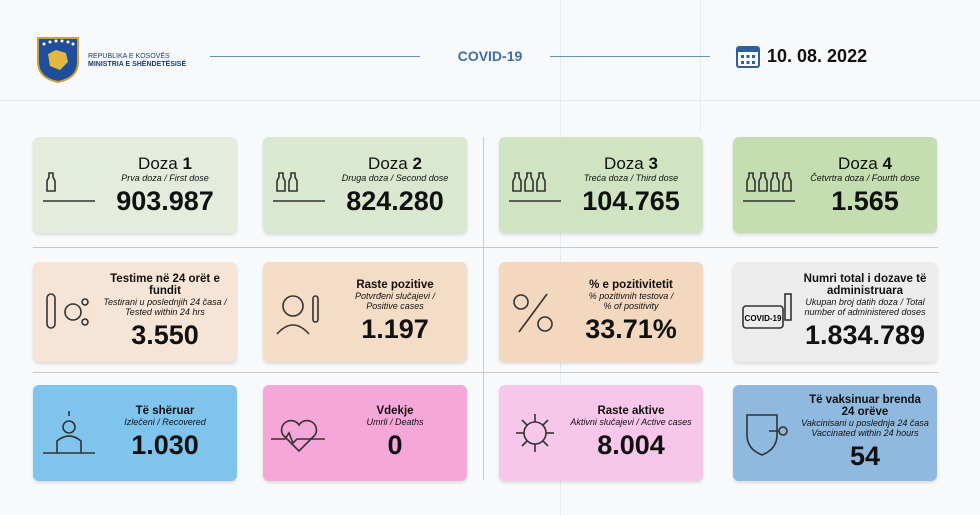  I want to click on card-subtitle: Umrli / Deaths, so click(395, 422).